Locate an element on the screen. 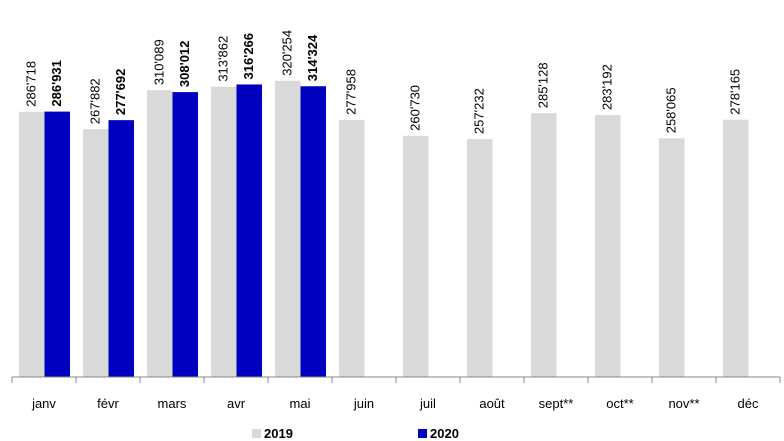  x-tick-label: févr is located at coordinates (108, 403).